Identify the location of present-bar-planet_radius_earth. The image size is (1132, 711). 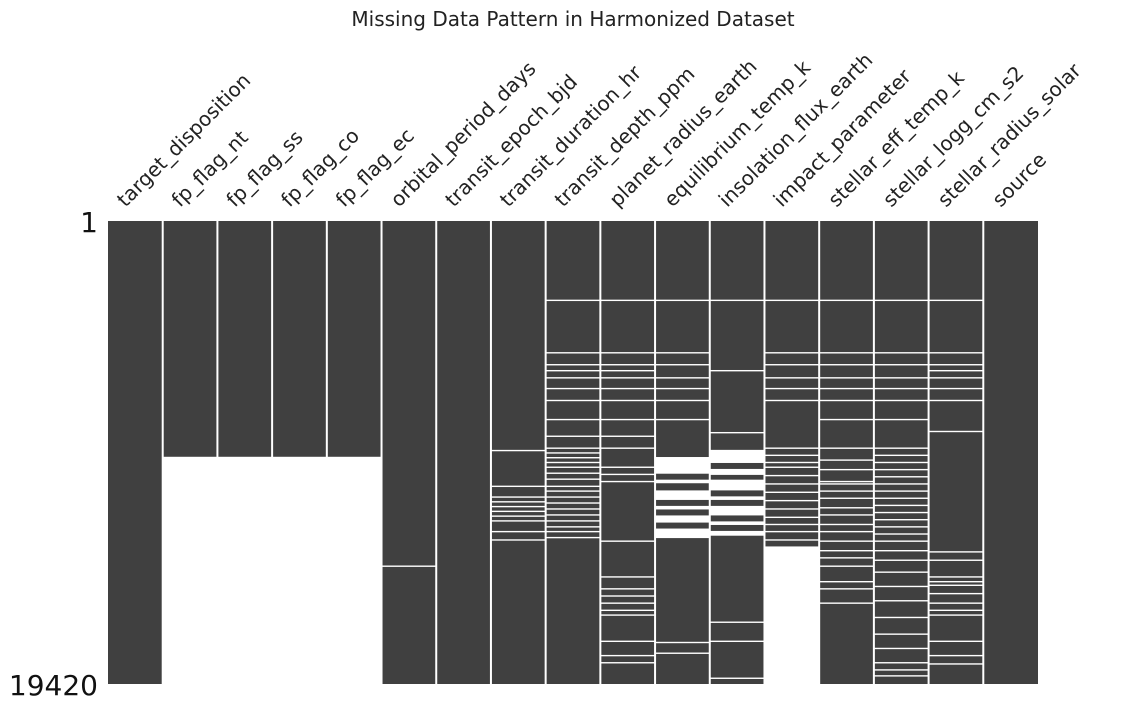
(628, 452).